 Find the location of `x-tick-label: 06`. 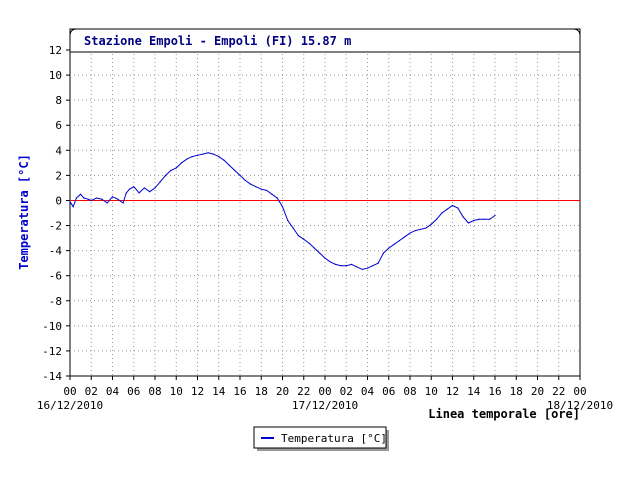

x-tick-label: 06 is located at coordinates (388, 391).